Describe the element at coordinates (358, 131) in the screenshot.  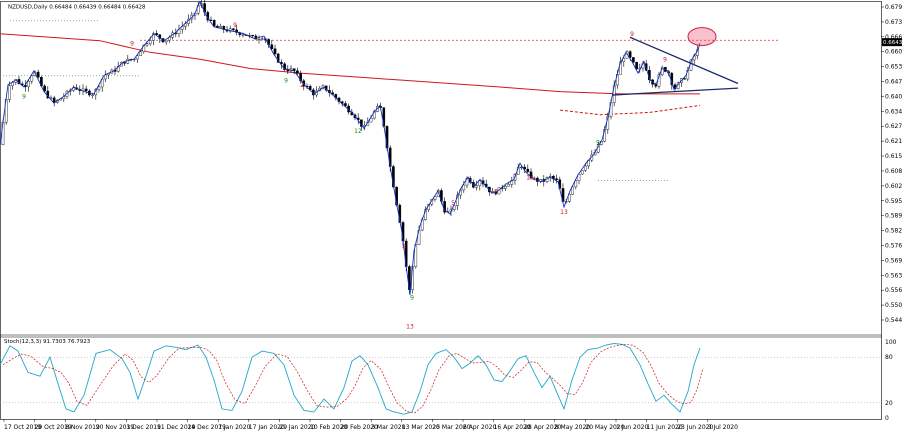
I see `td-count-label: 12` at that location.